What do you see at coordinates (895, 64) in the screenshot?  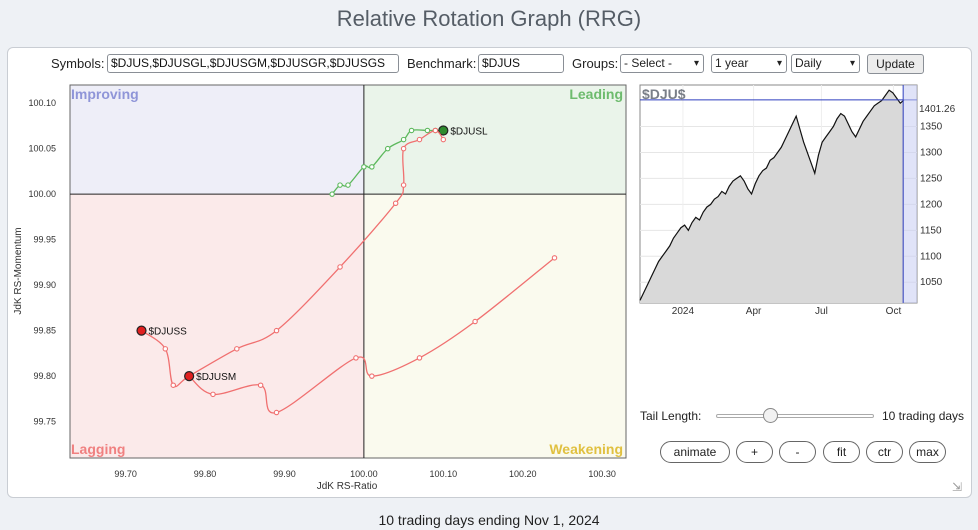 I see `update-button: Update` at bounding box center [895, 64].